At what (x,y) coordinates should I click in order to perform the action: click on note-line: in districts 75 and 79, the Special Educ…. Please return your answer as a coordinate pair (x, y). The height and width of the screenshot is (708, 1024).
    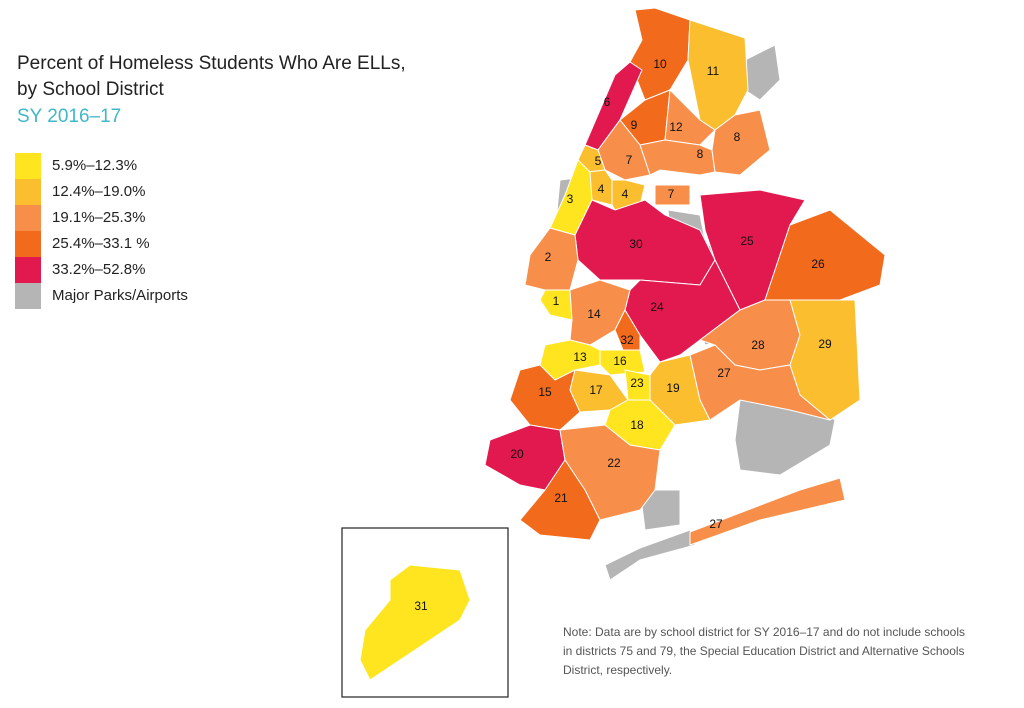
    Looking at the image, I should click on (764, 651).